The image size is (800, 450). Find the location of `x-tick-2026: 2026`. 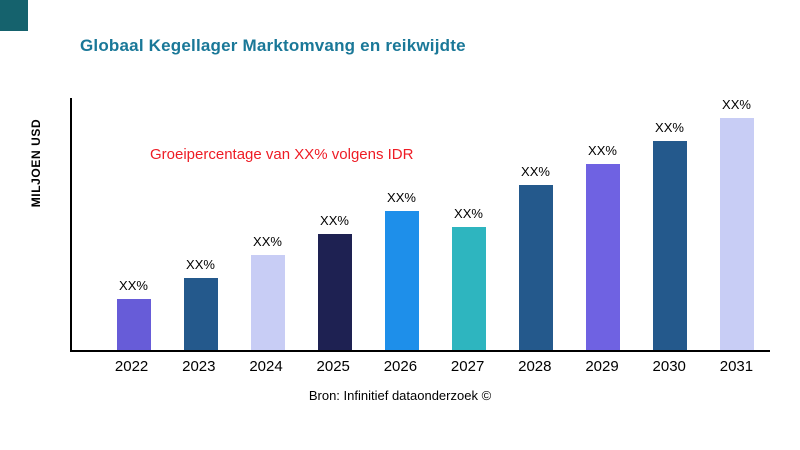

x-tick-2026: 2026 is located at coordinates (400, 366).